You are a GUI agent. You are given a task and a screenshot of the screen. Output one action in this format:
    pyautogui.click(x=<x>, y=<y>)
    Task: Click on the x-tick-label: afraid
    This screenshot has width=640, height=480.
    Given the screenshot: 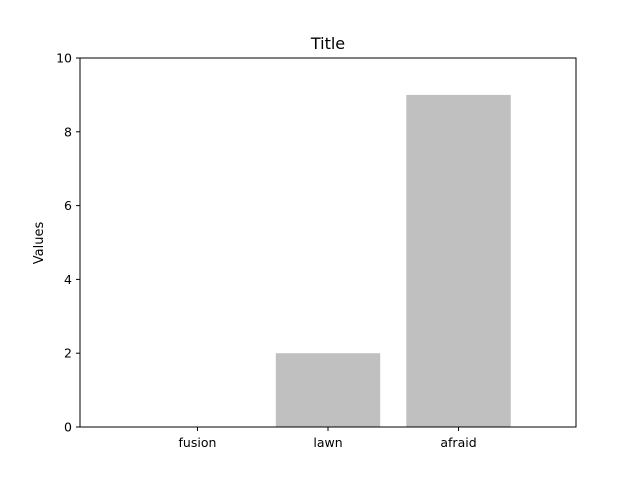 What is the action you would take?
    pyautogui.click(x=458, y=442)
    